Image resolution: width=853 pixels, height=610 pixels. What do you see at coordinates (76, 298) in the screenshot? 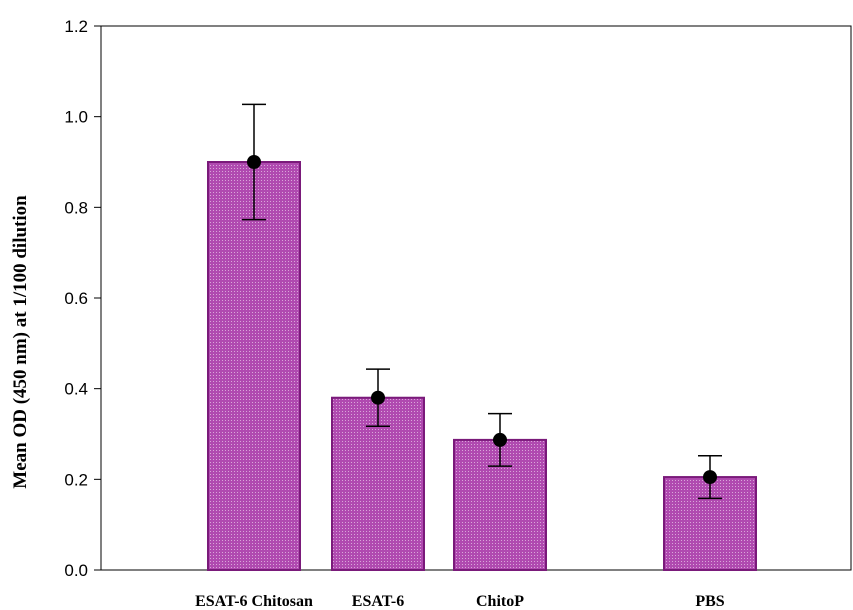
I see `y-tick-label: 0.6` at bounding box center [76, 298].